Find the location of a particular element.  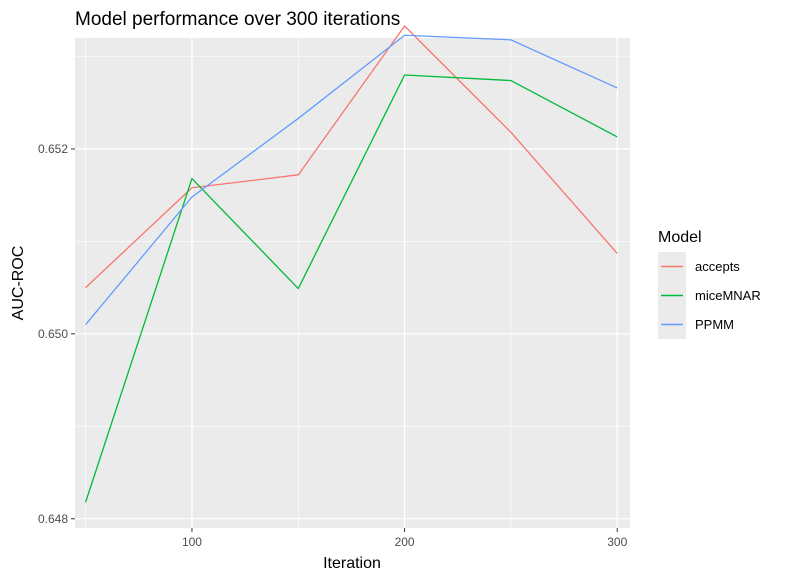

legend-title: Model is located at coordinates (680, 237).